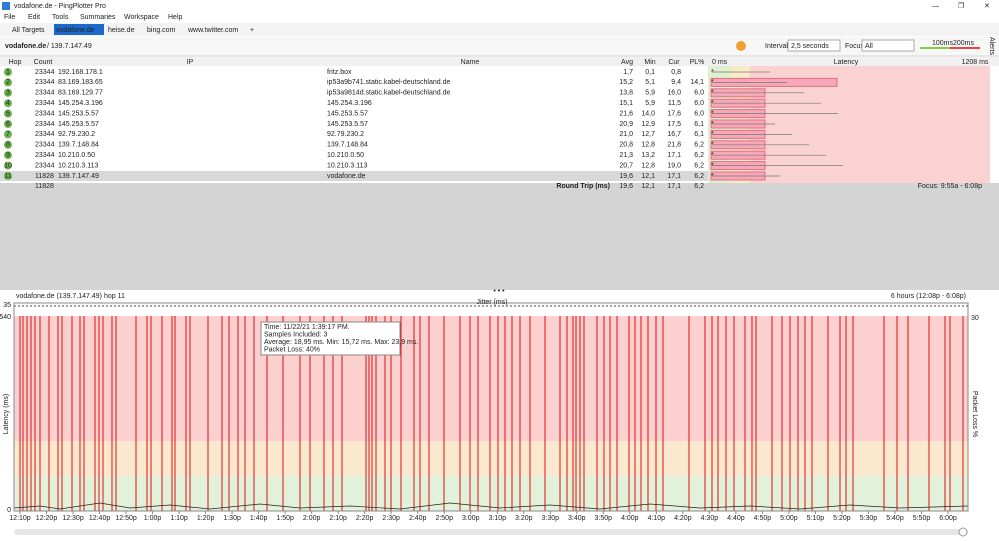 The width and height of the screenshot is (999, 541). Describe the element at coordinates (674, 145) in the screenshot. I see `cell: 21,8` at that location.